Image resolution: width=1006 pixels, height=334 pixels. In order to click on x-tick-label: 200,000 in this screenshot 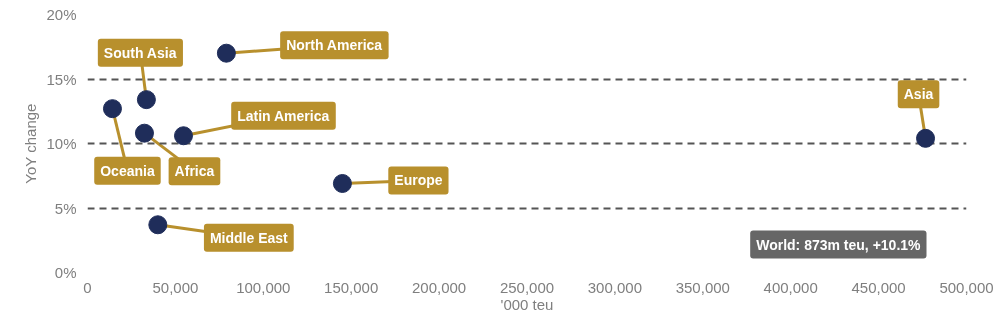, I will do `click(439, 287)`.